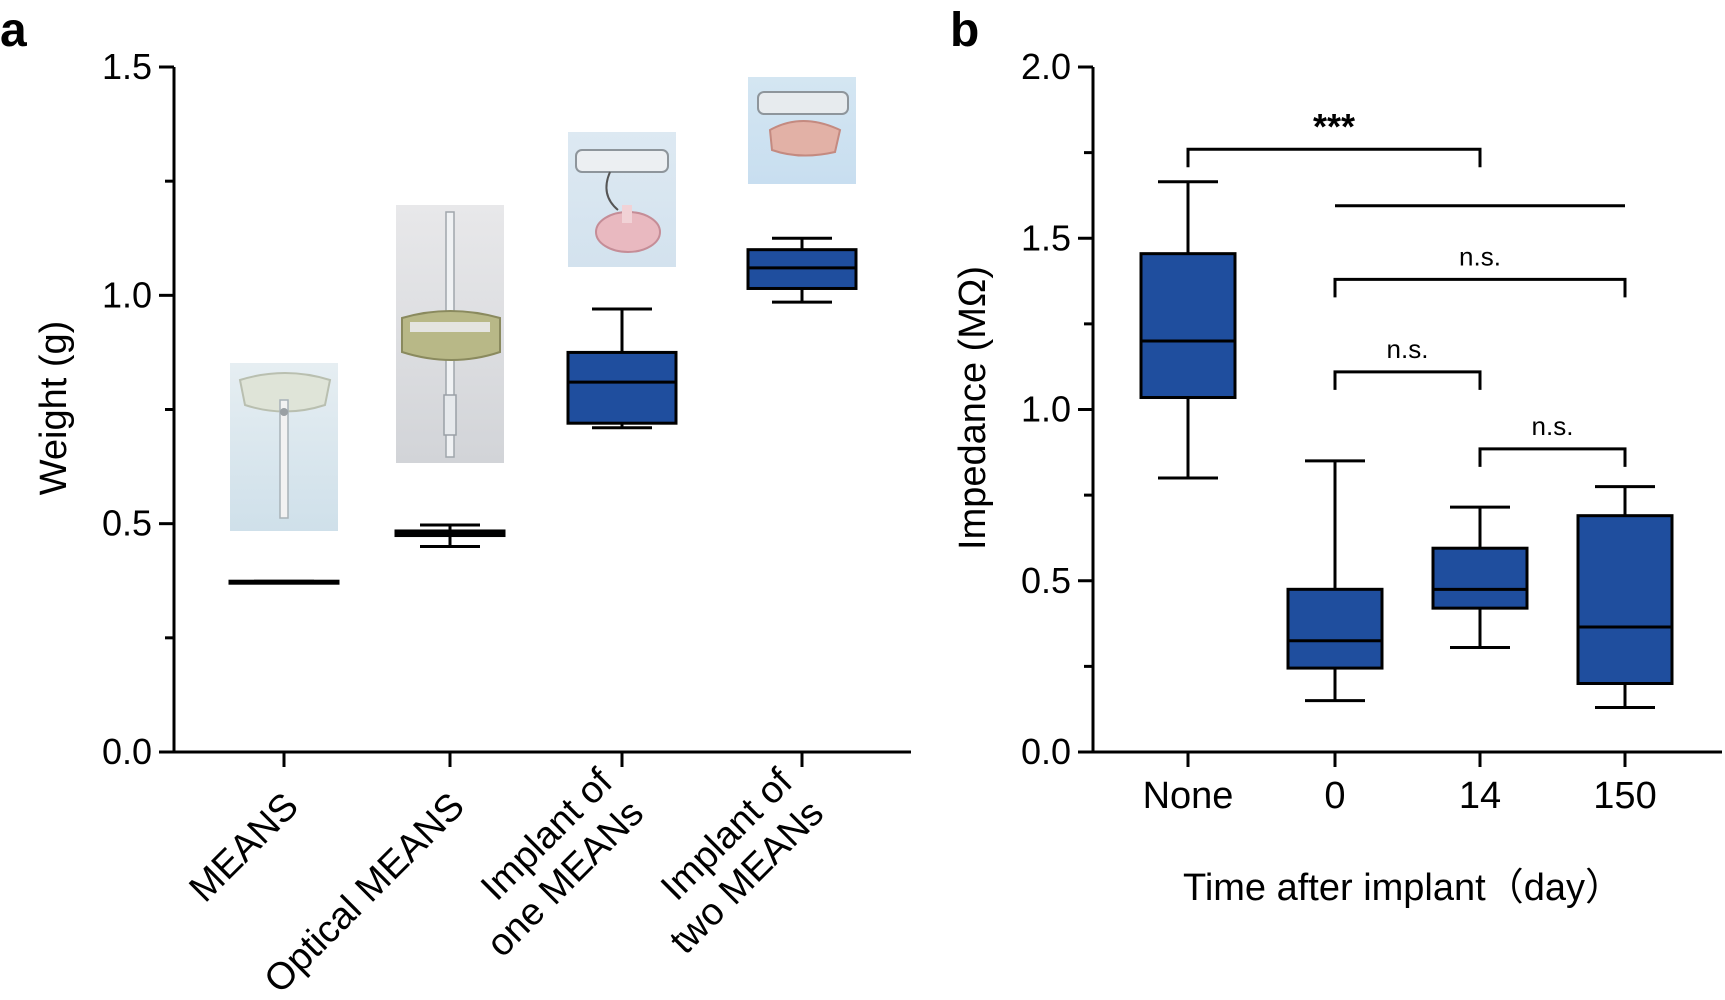 This screenshot has width=1725, height=1000. I want to click on x-tick-label: 14, so click(1480, 796).